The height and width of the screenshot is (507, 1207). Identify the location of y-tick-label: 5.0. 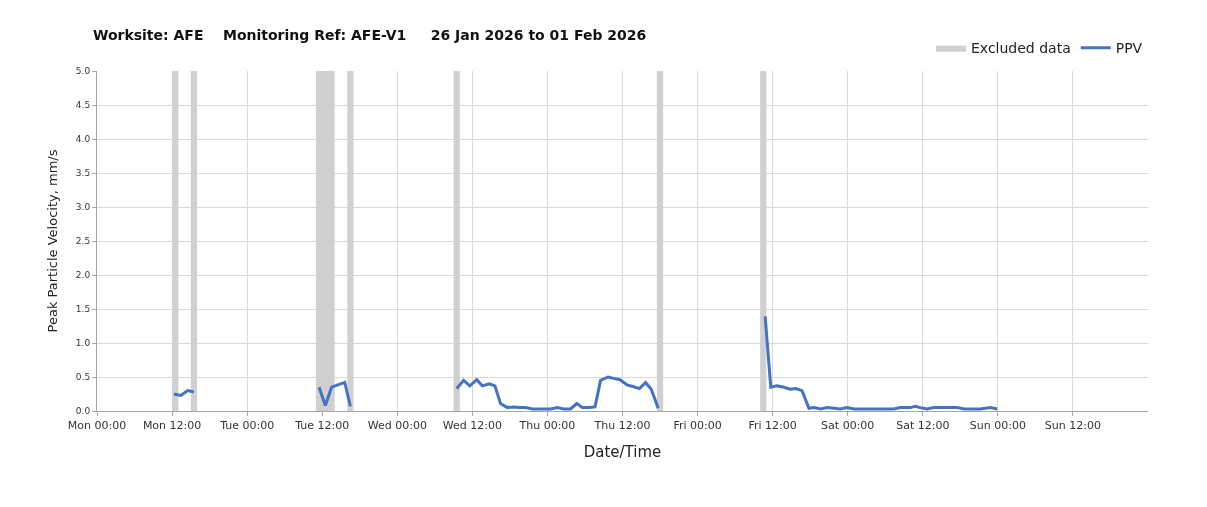
(83, 71).